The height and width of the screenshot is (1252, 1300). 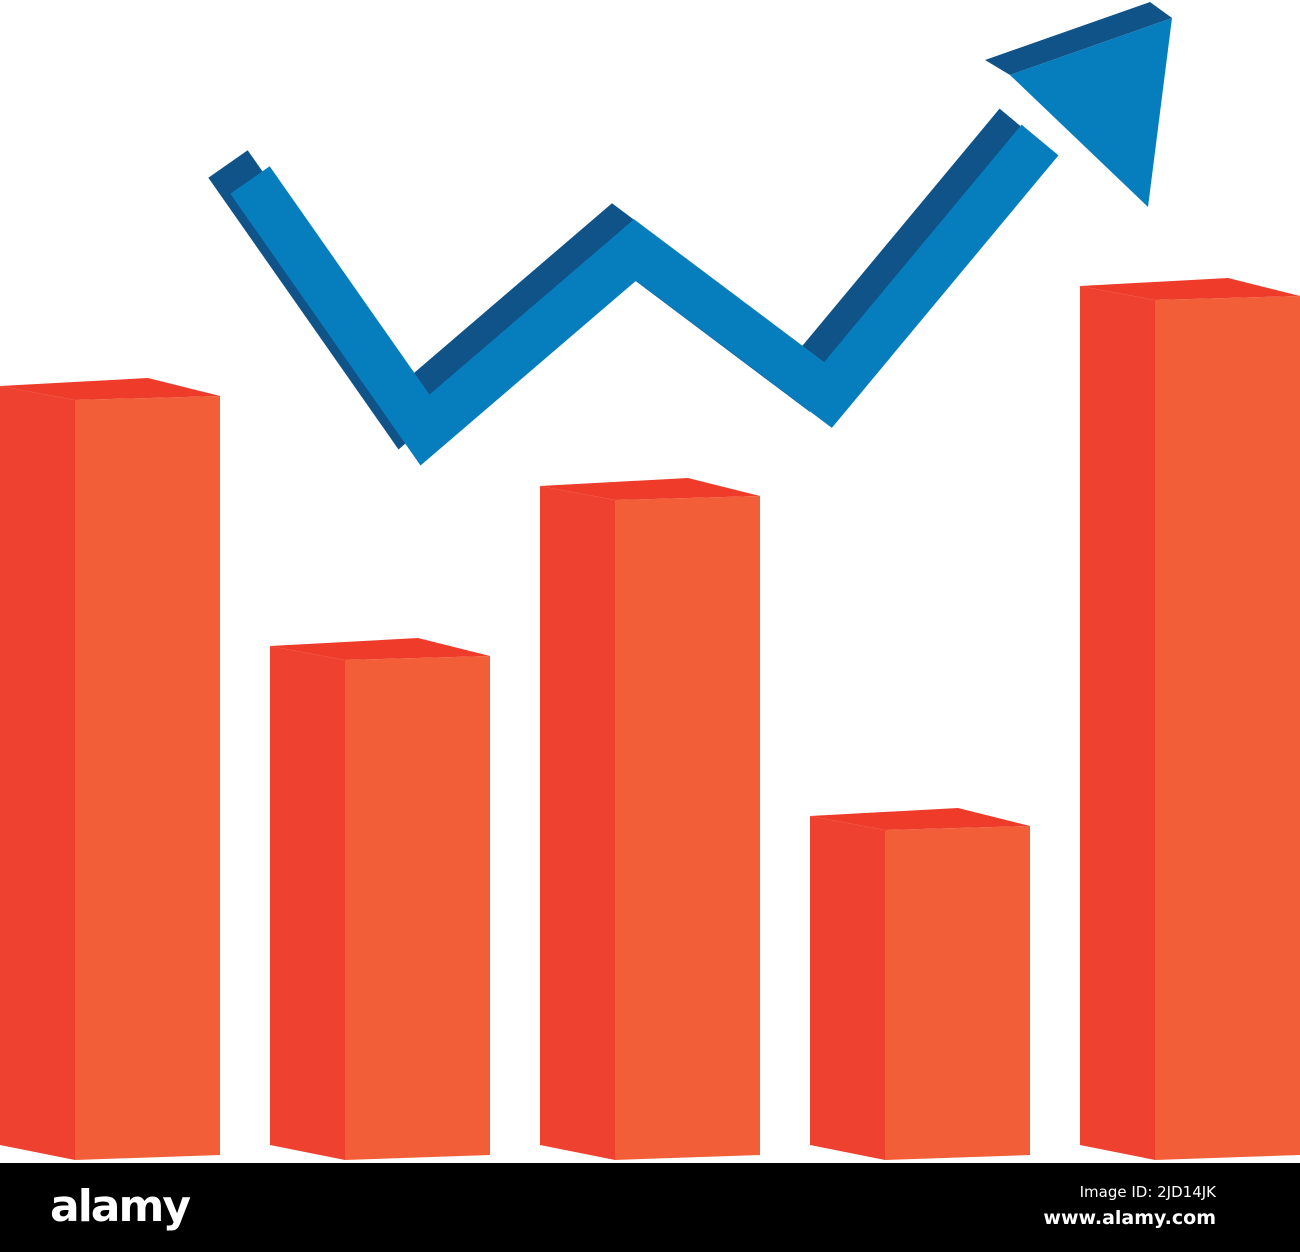 I want to click on image-id: Image ID: 2JD14JK, so click(x=1147, y=1192).